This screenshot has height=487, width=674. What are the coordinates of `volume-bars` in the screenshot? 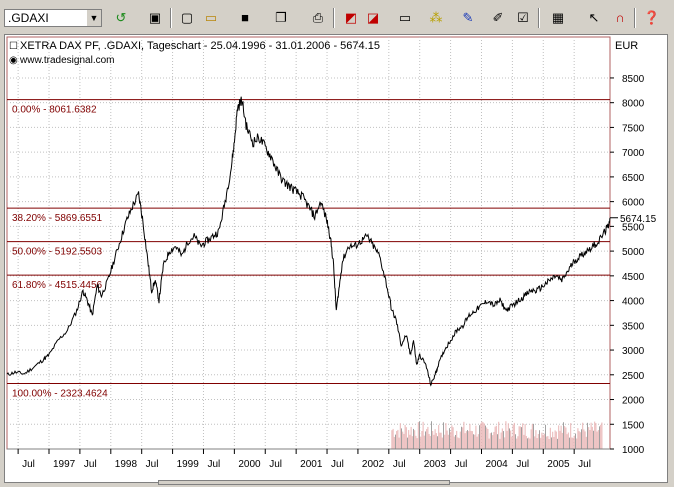 It's located at (497, 435).